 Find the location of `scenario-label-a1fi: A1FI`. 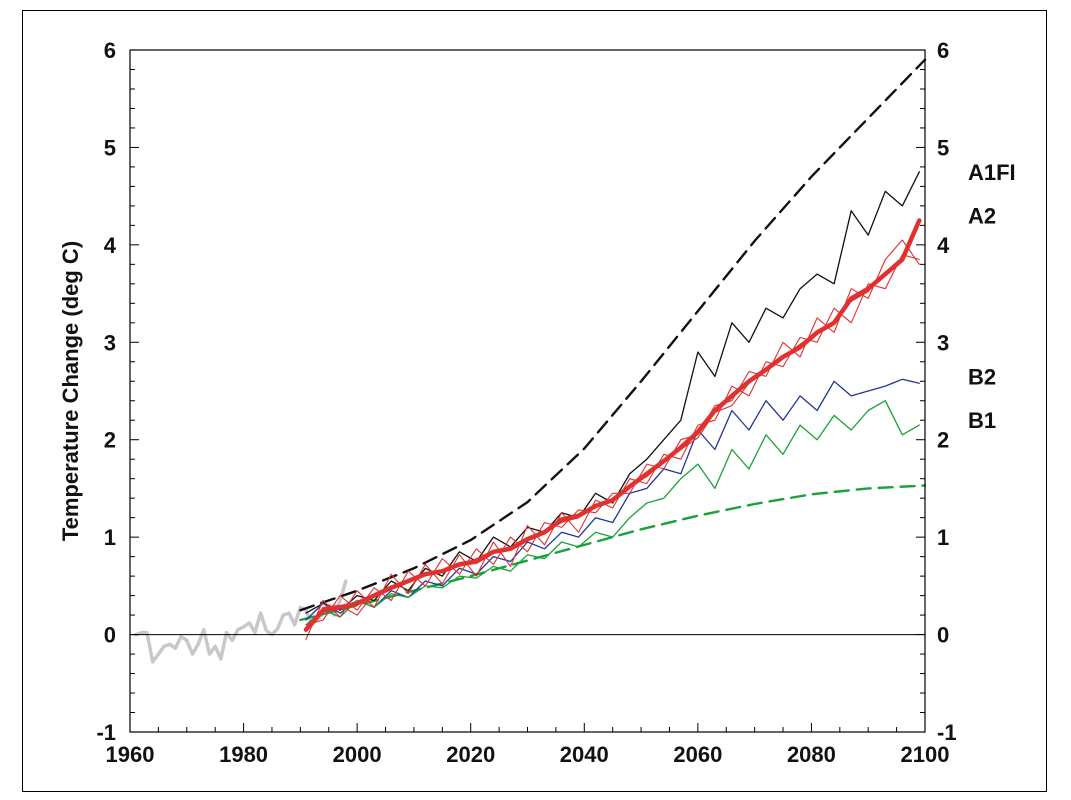

scenario-label-a1fi: A1FI is located at coordinates (992, 172).